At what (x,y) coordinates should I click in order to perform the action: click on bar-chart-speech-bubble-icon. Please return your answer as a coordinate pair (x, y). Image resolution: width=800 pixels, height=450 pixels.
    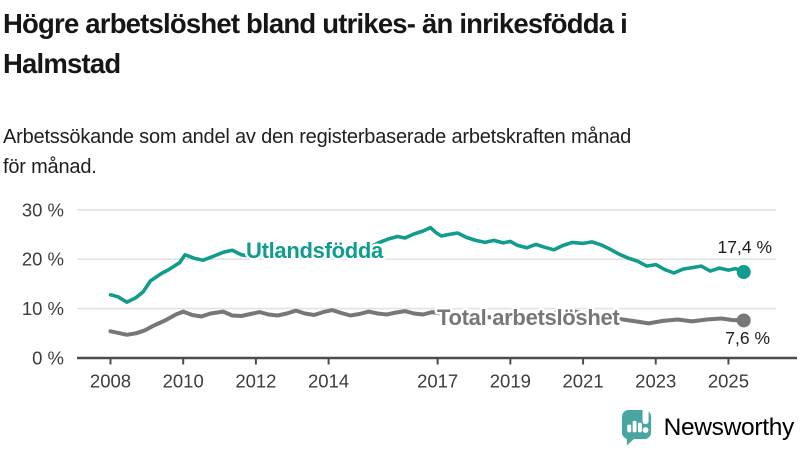
    Looking at the image, I should click on (636, 427).